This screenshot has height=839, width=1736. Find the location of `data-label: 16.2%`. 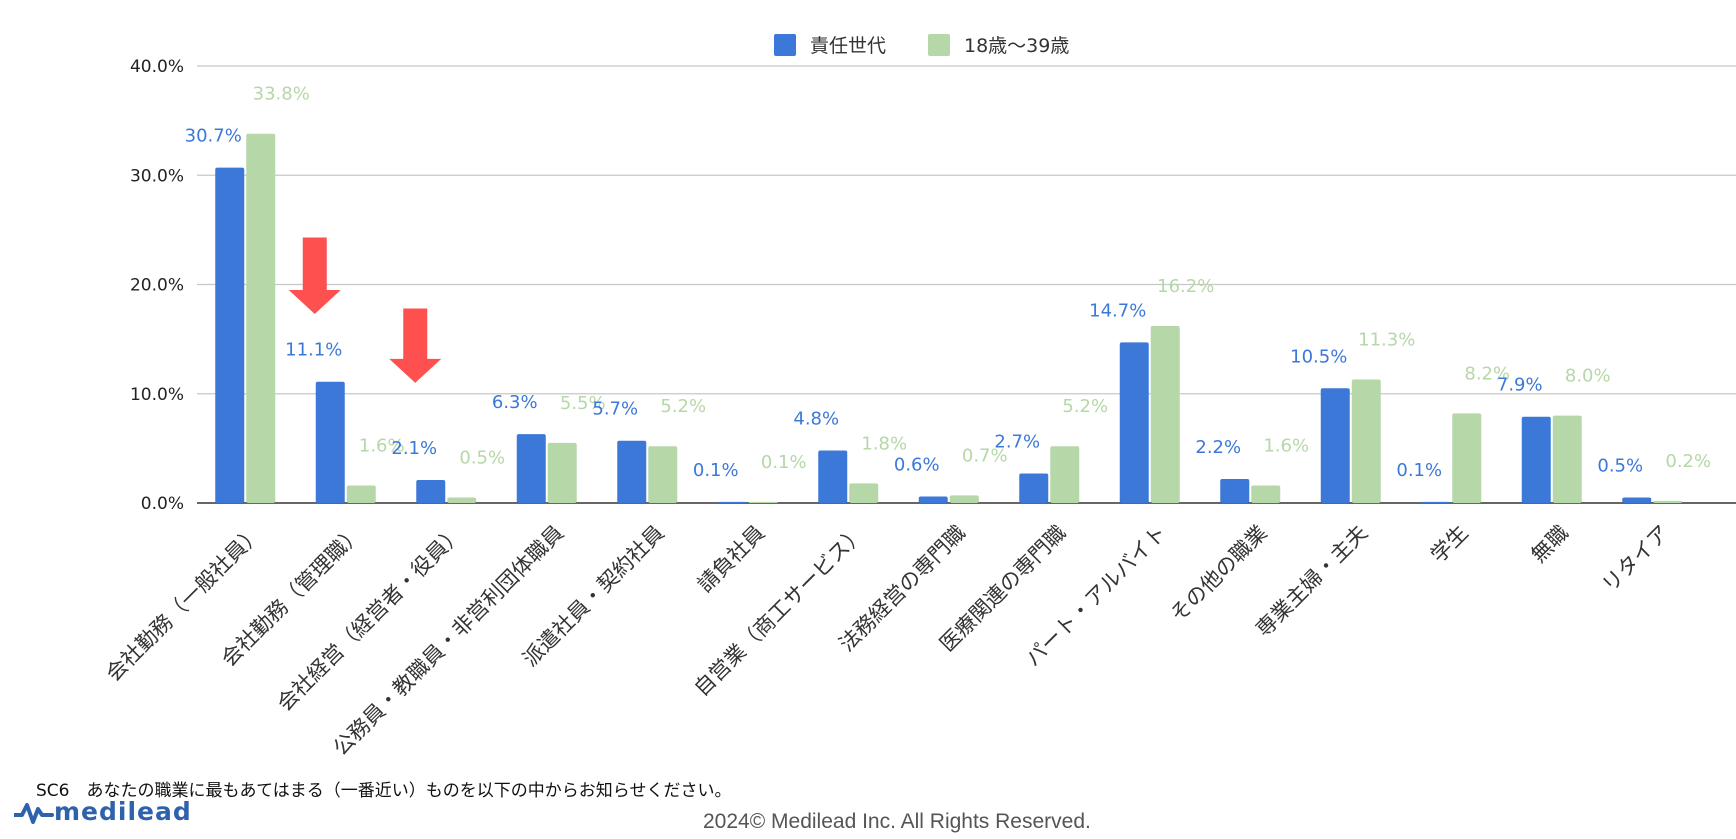

data-label: 16.2% is located at coordinates (1185, 286).